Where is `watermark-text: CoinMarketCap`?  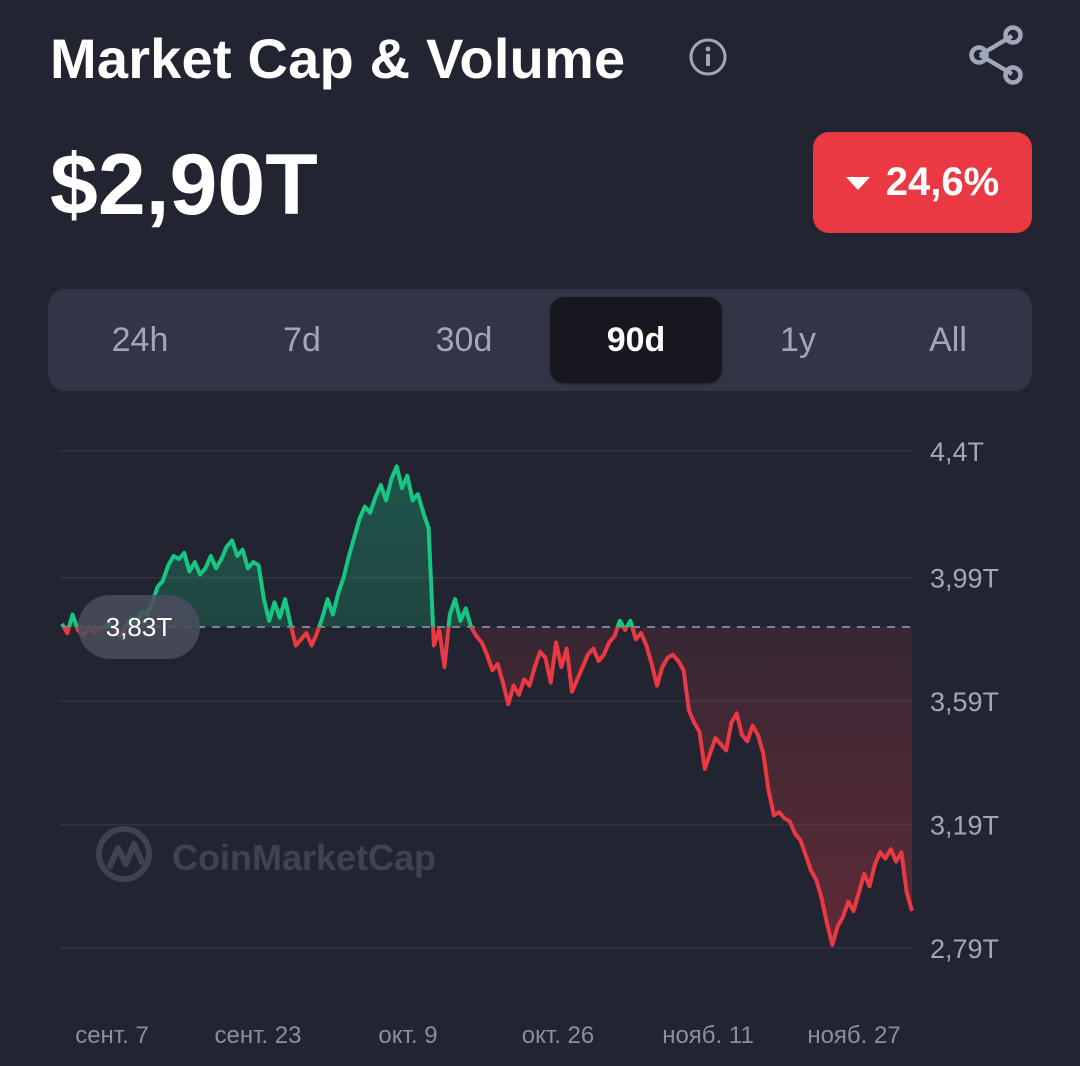
watermark-text: CoinMarketCap is located at coordinates (304, 857).